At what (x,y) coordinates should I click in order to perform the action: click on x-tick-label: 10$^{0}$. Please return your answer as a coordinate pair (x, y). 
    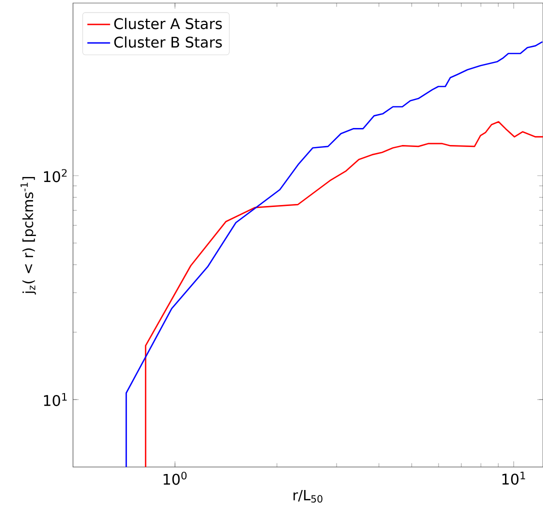
    Looking at the image, I should click on (175, 478).